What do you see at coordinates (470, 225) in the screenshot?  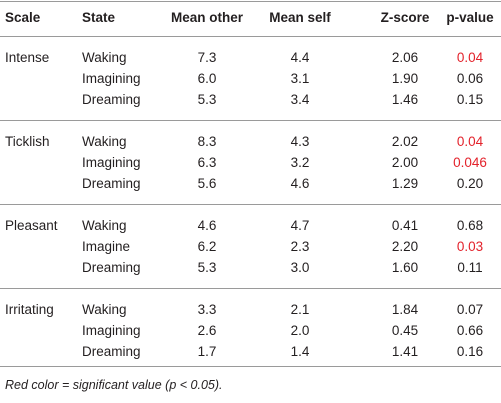 I see `value-cell: 0.68` at bounding box center [470, 225].